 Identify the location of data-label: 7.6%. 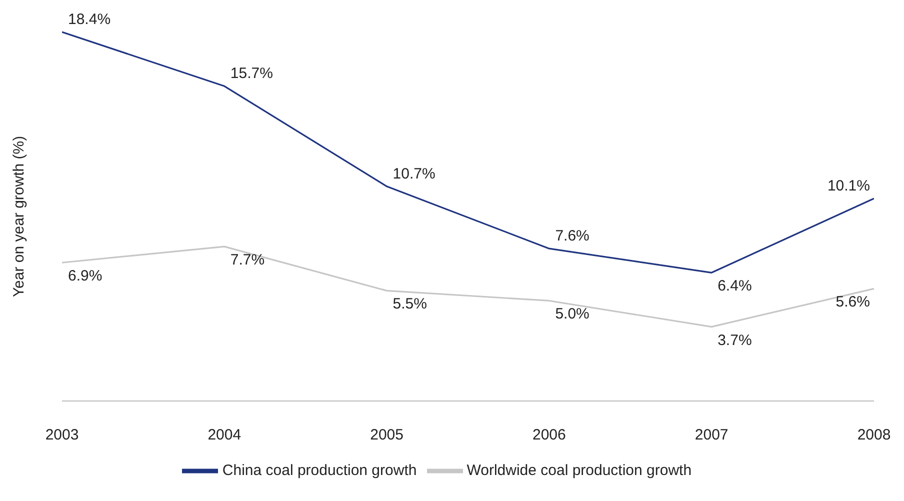
(572, 236).